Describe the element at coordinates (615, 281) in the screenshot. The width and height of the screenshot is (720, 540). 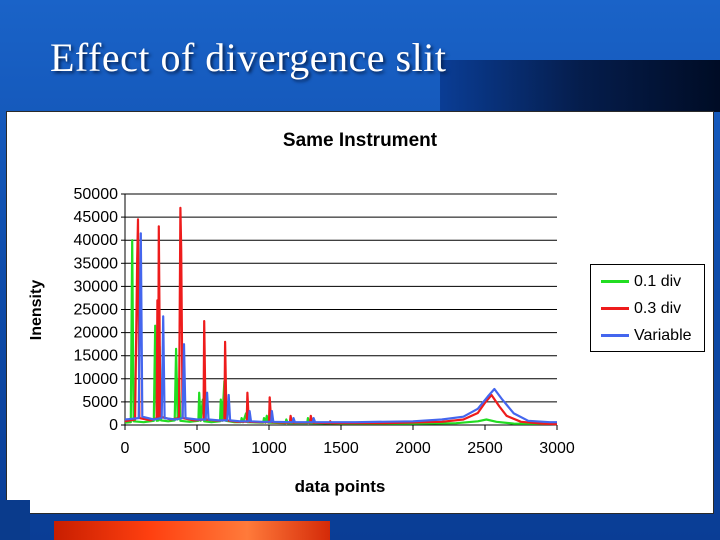
I see `legend-swatch-green` at that location.